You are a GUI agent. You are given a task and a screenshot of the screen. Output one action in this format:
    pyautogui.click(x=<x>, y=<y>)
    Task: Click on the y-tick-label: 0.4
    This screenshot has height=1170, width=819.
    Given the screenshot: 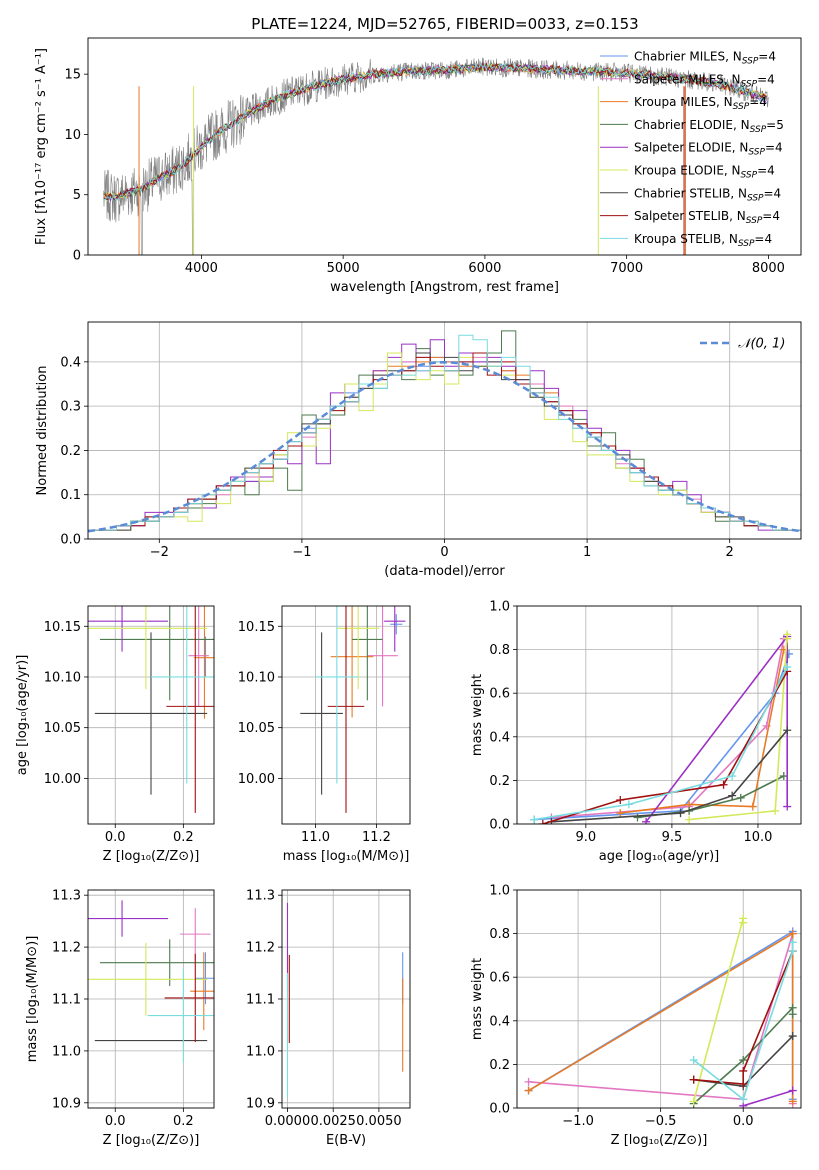 What is the action you would take?
    pyautogui.click(x=499, y=737)
    